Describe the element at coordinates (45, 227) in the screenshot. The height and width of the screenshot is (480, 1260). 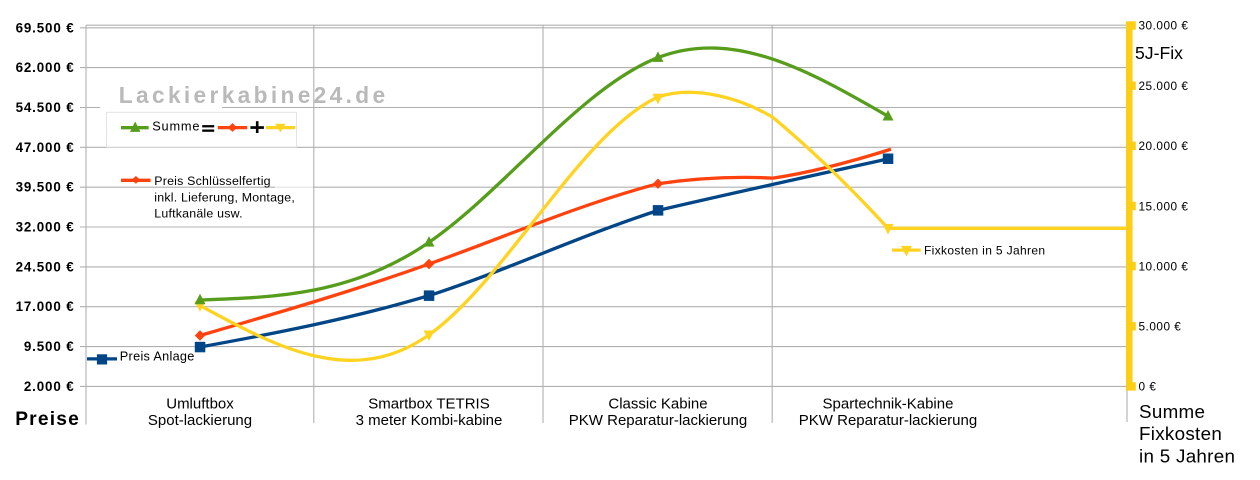
I see `svg-text: 32.000 €` at that location.